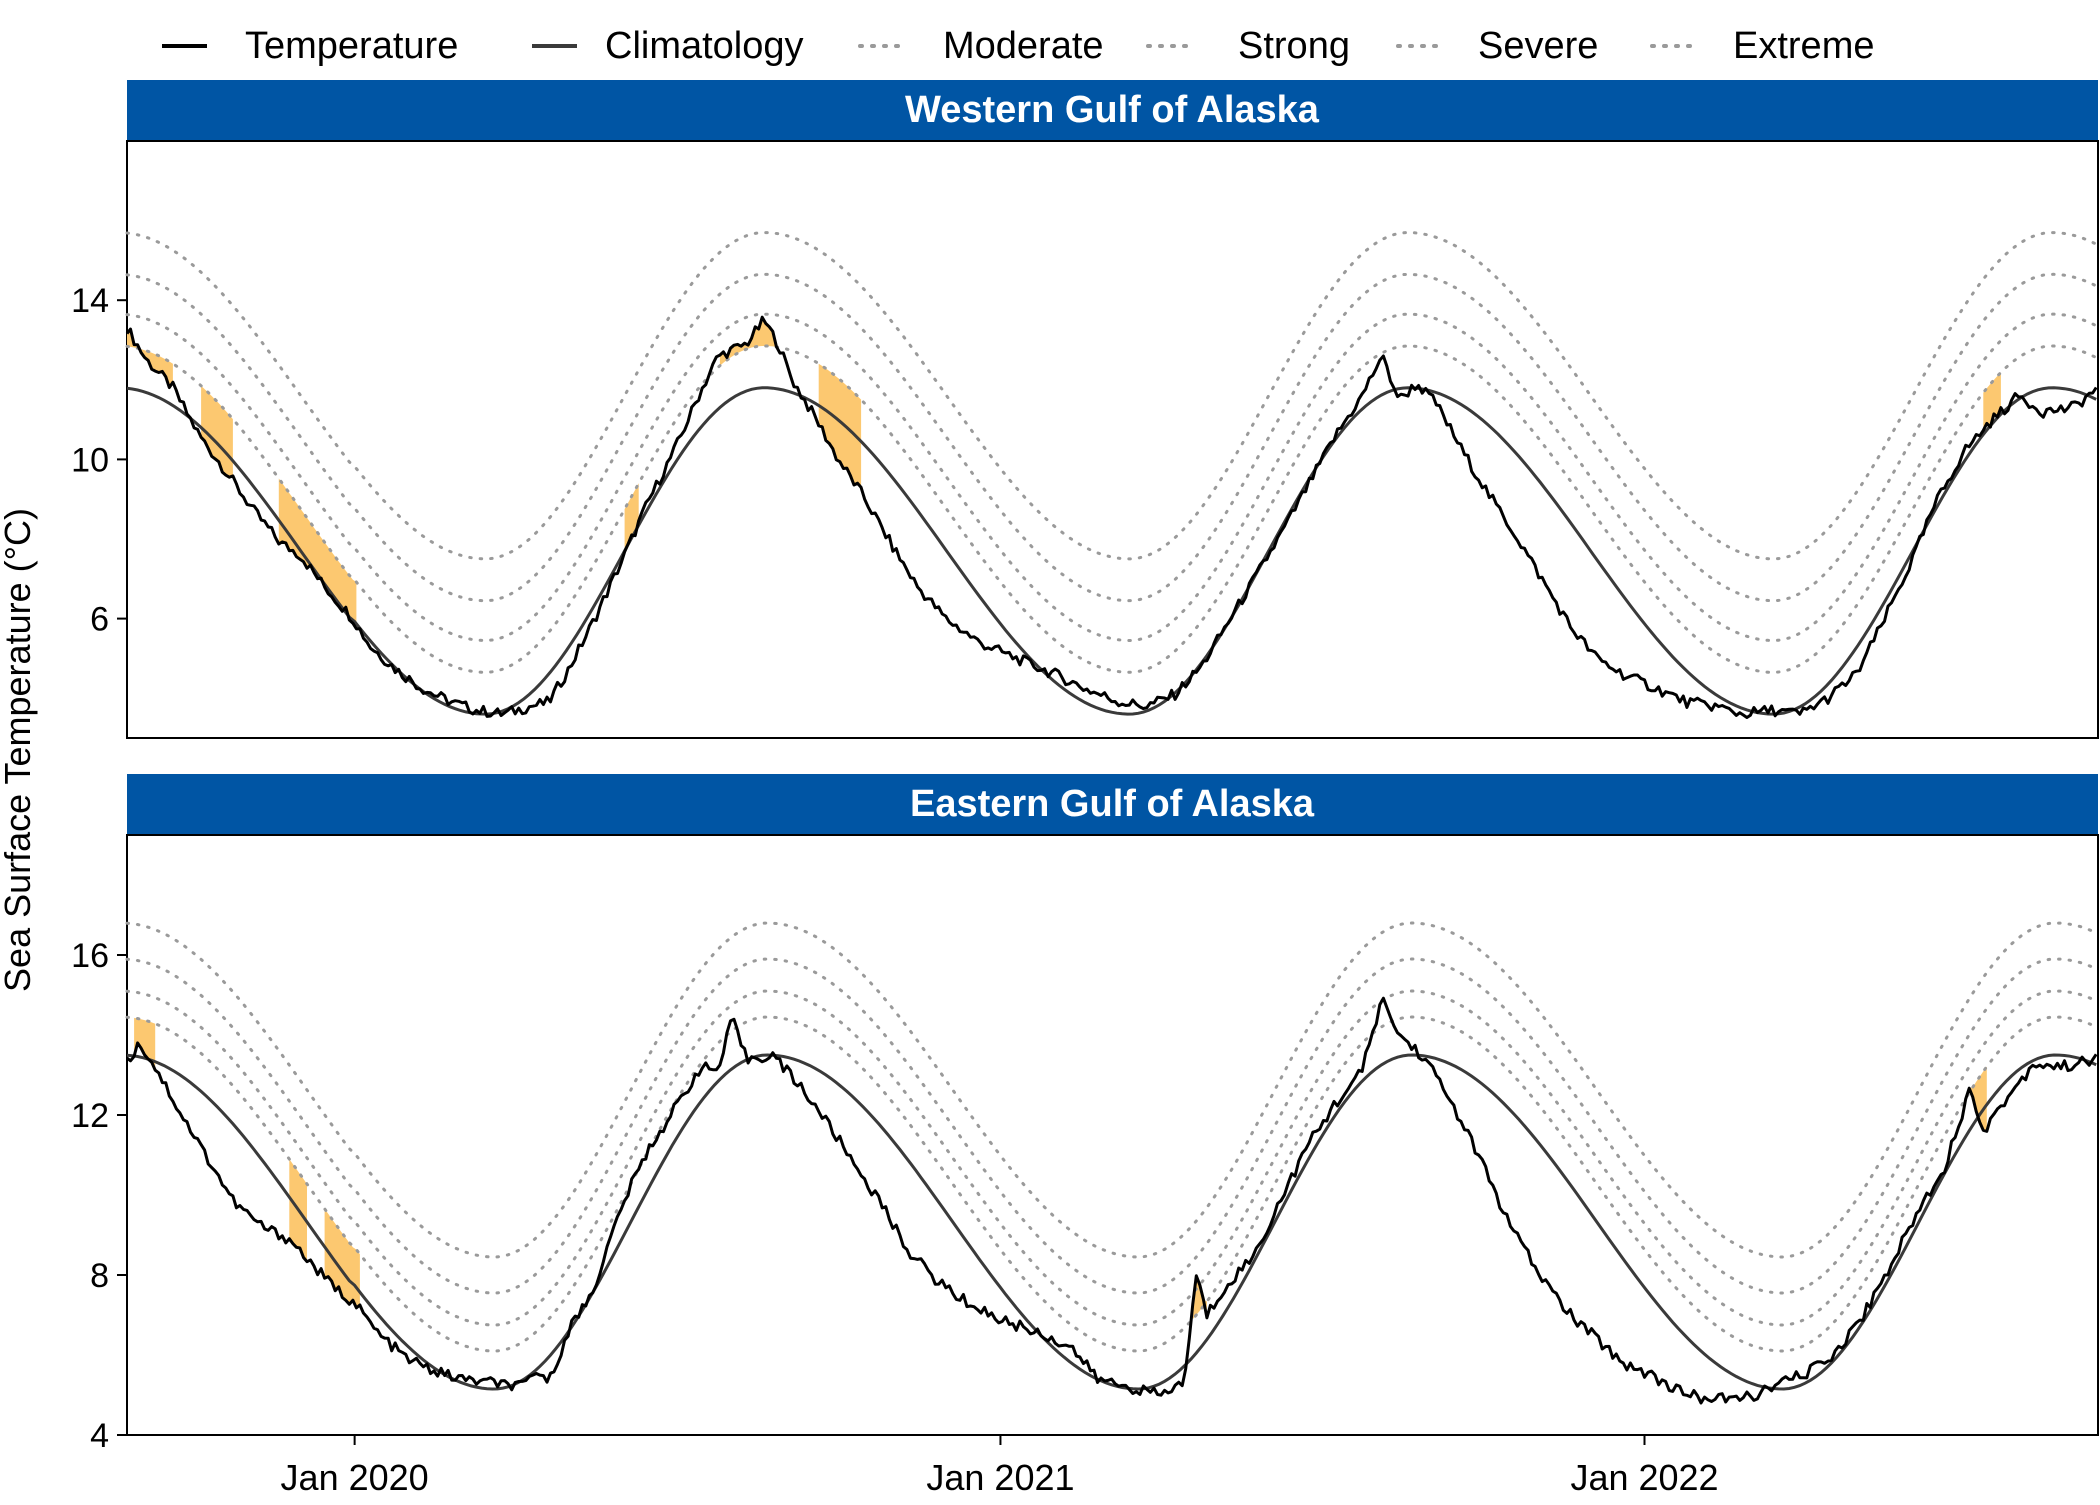 This screenshot has width=2100, height=1505. I want to click on x-tick-label: Jan 2020, so click(355, 1477).